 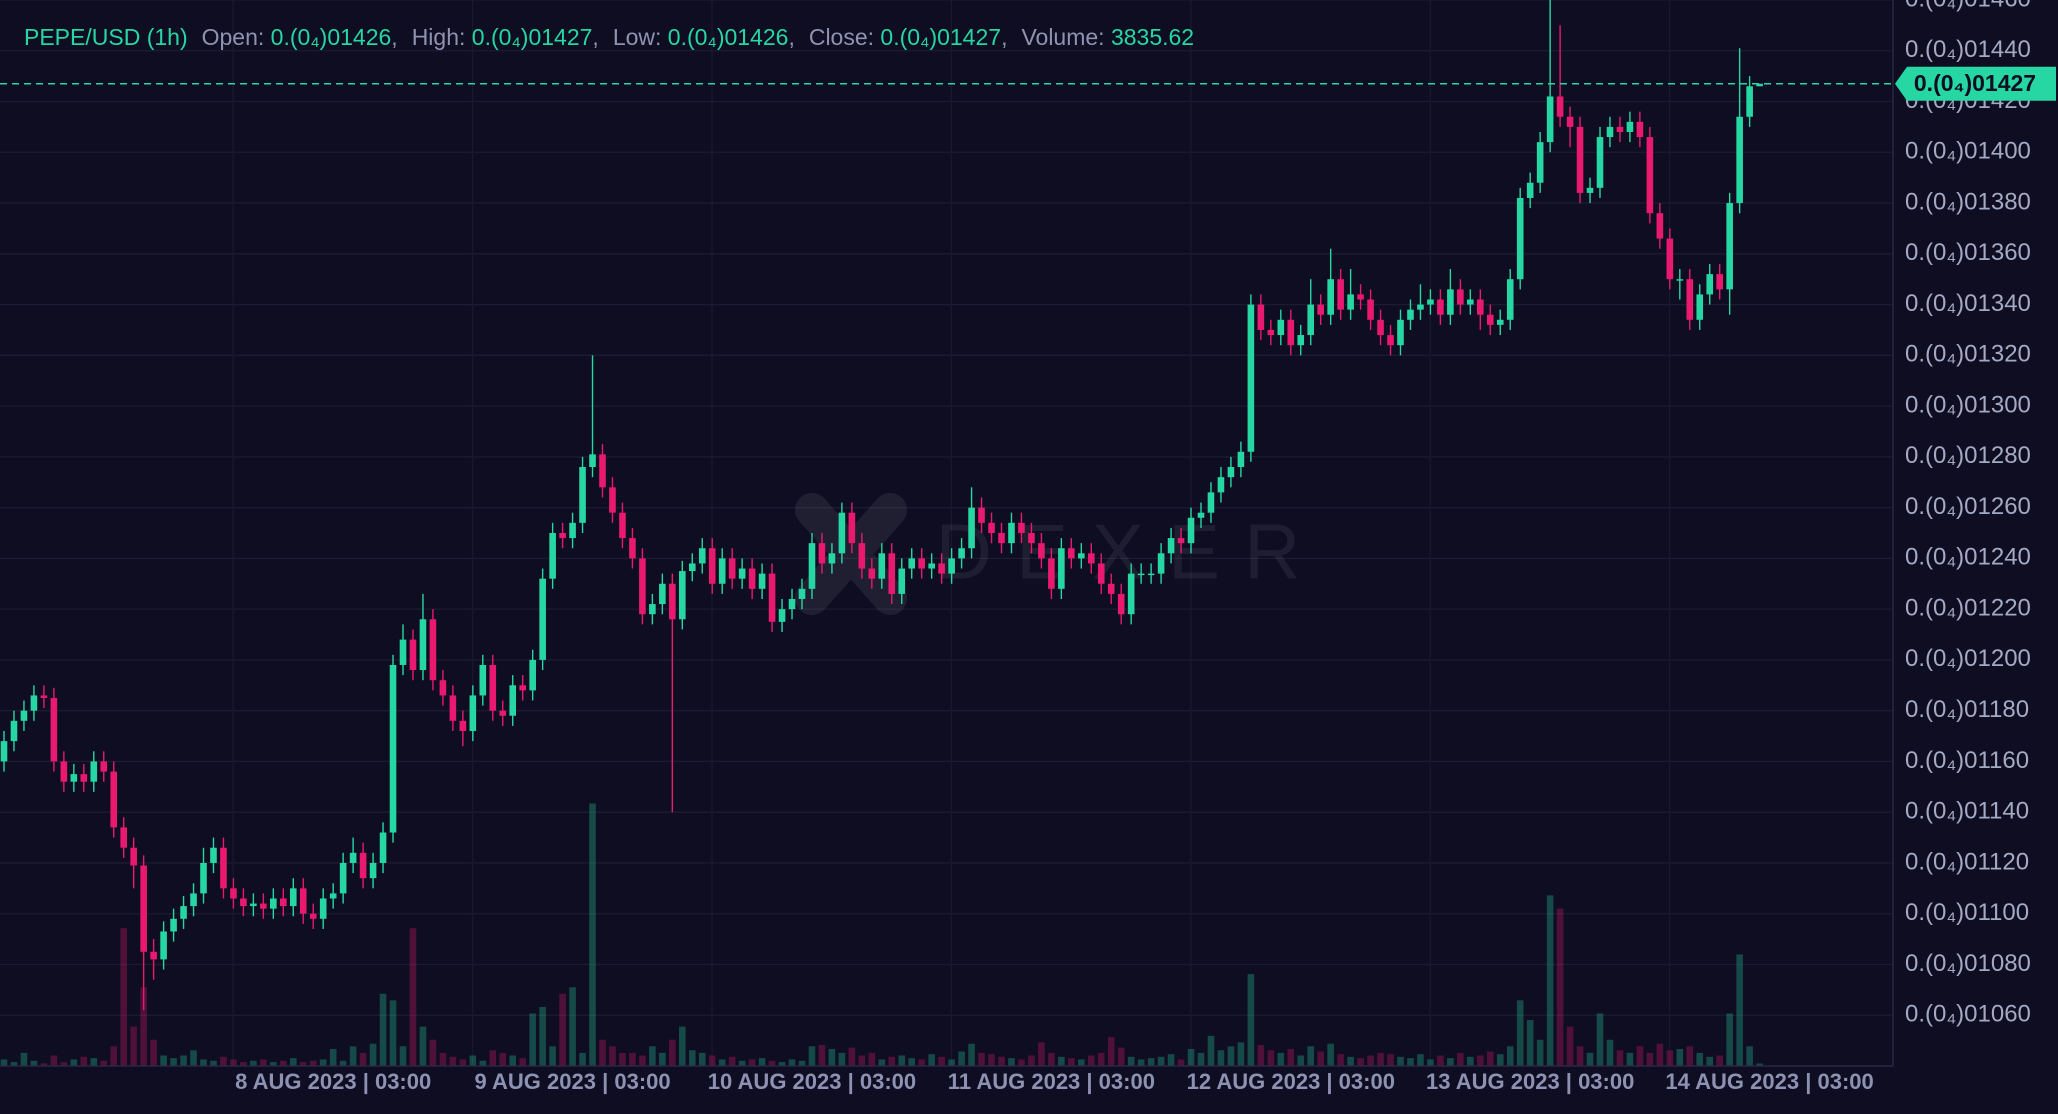 I want to click on y-tick-label: 0.(0₄)01220, so click(x=1968, y=607).